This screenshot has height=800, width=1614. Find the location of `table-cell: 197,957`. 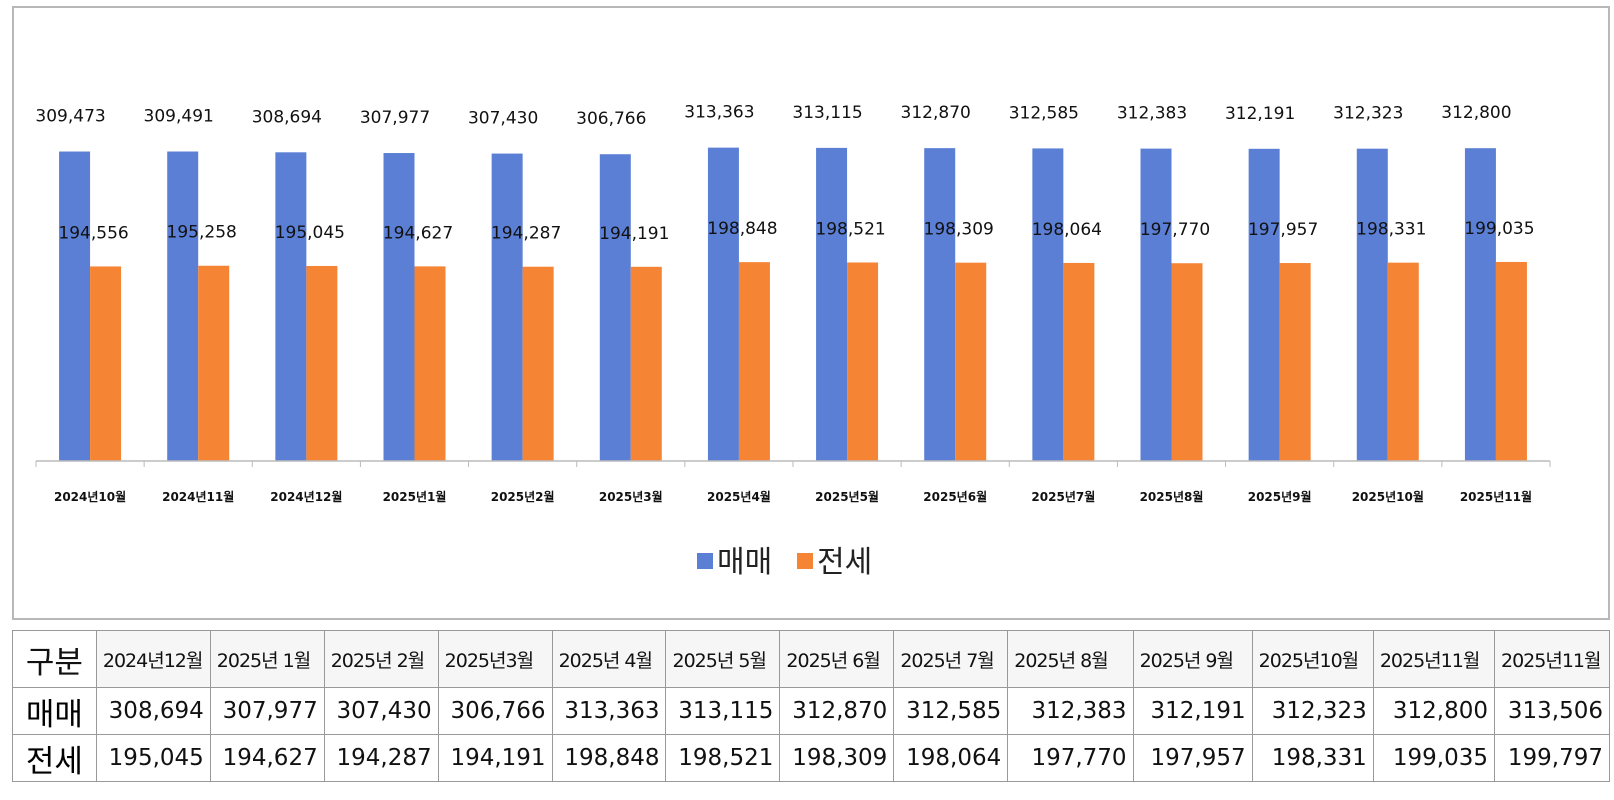

table-cell: 197,957 is located at coordinates (1192, 758).